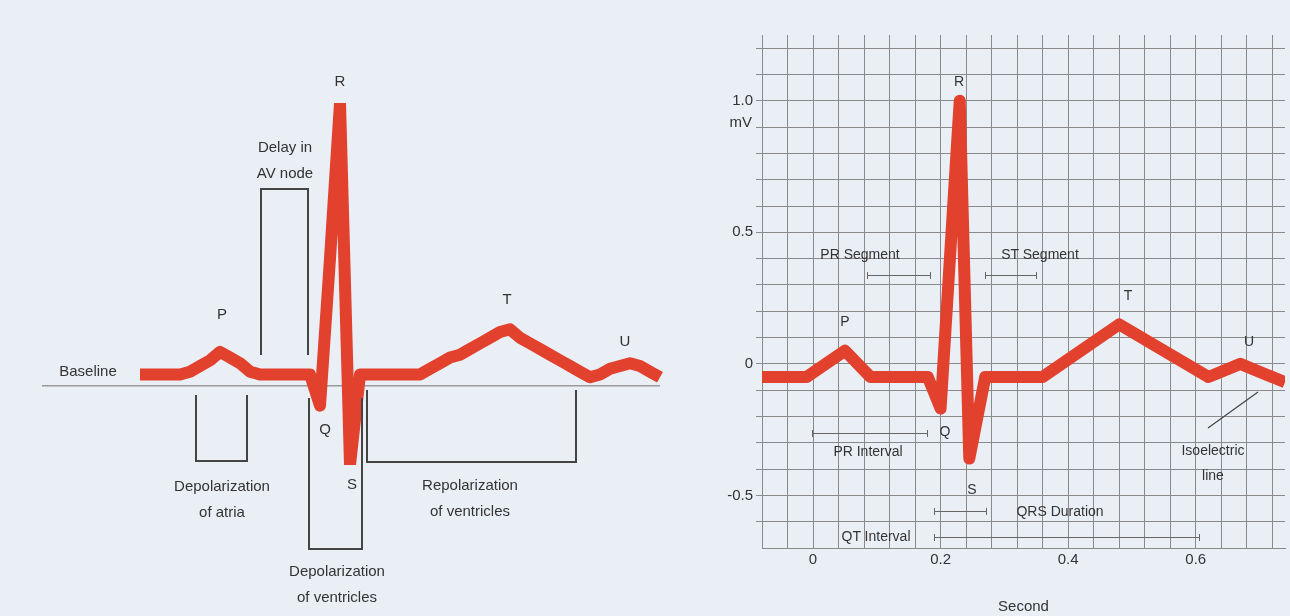  I want to click on annotation: Delay in AV node, so click(285, 160).